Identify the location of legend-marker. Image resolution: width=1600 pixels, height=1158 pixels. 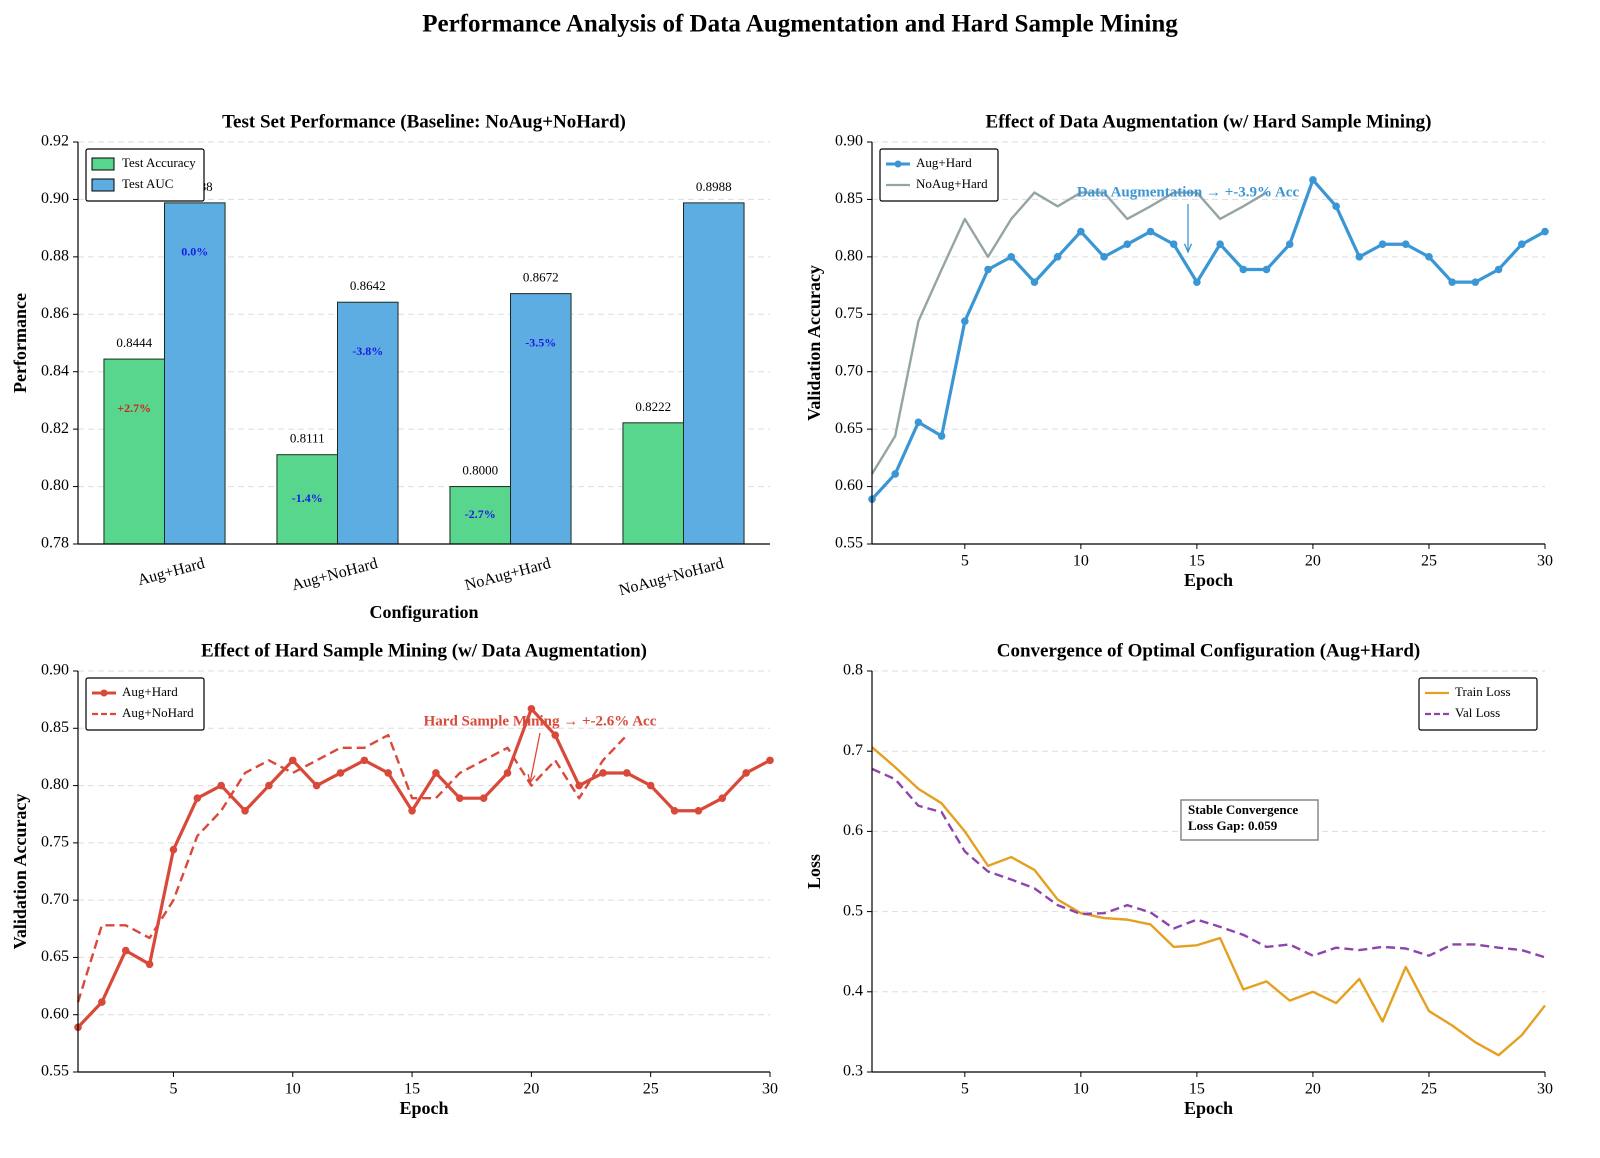
(898, 164).